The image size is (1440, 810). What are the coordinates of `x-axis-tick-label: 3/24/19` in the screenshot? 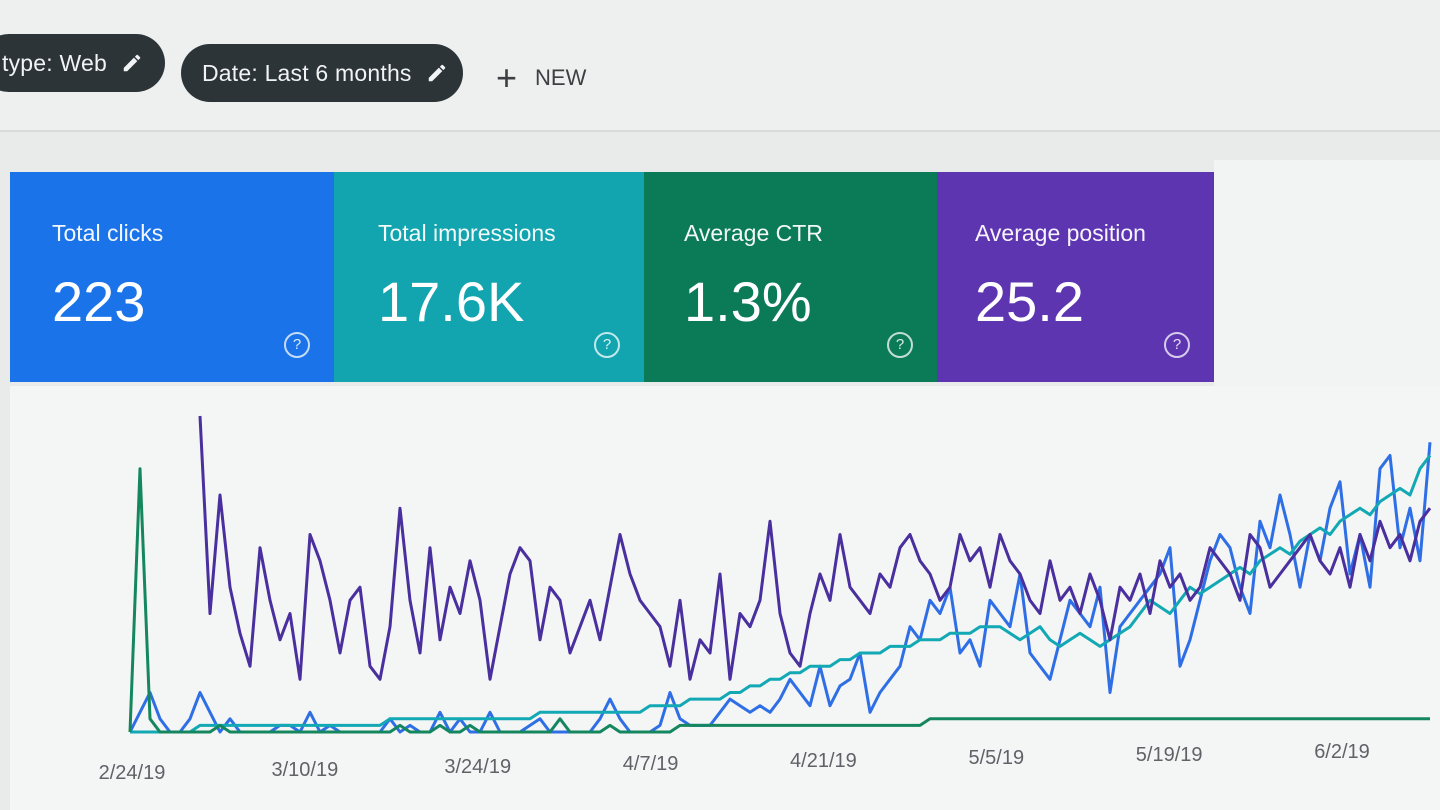 It's located at (477, 767).